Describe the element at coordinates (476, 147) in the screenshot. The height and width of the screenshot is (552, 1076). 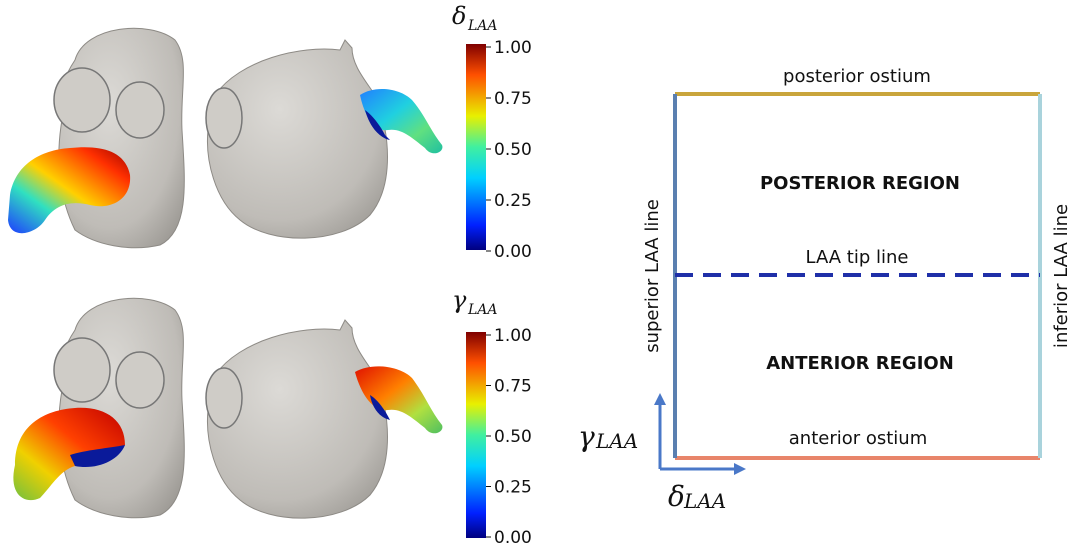
I see `colorbar-delta-scale` at that location.